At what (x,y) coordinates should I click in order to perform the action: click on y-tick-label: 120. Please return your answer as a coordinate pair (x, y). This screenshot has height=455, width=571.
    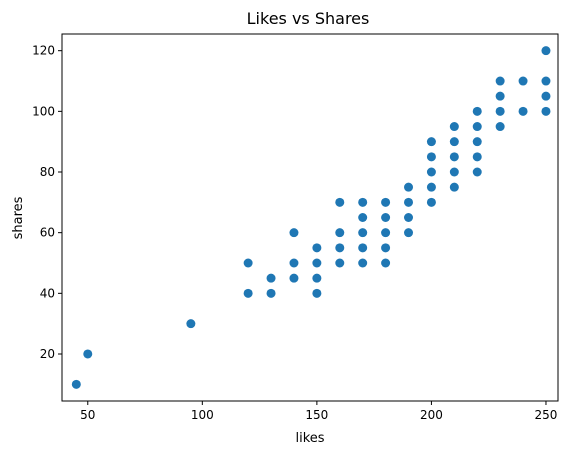
    Looking at the image, I should click on (43, 51).